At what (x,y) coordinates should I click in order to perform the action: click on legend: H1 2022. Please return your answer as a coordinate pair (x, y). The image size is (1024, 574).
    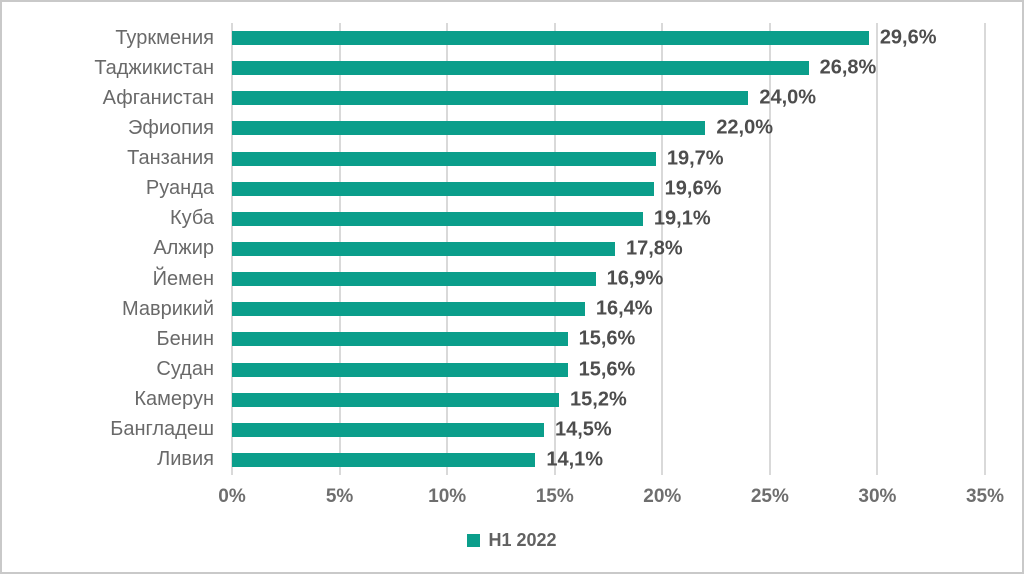
    Looking at the image, I should click on (512, 540).